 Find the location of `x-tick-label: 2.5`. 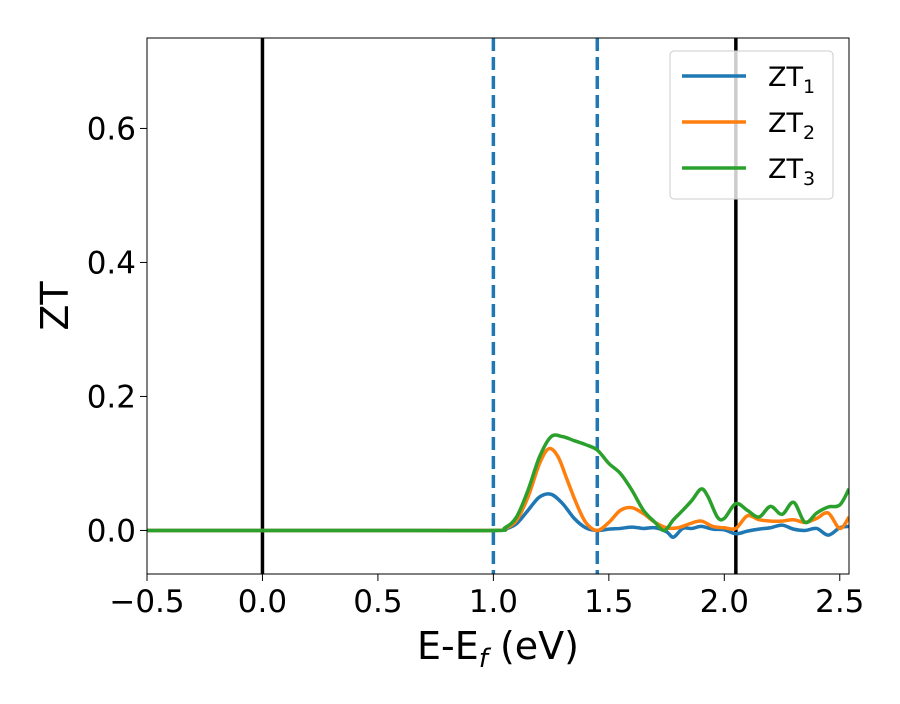

x-tick-label: 2.5 is located at coordinates (839, 602).